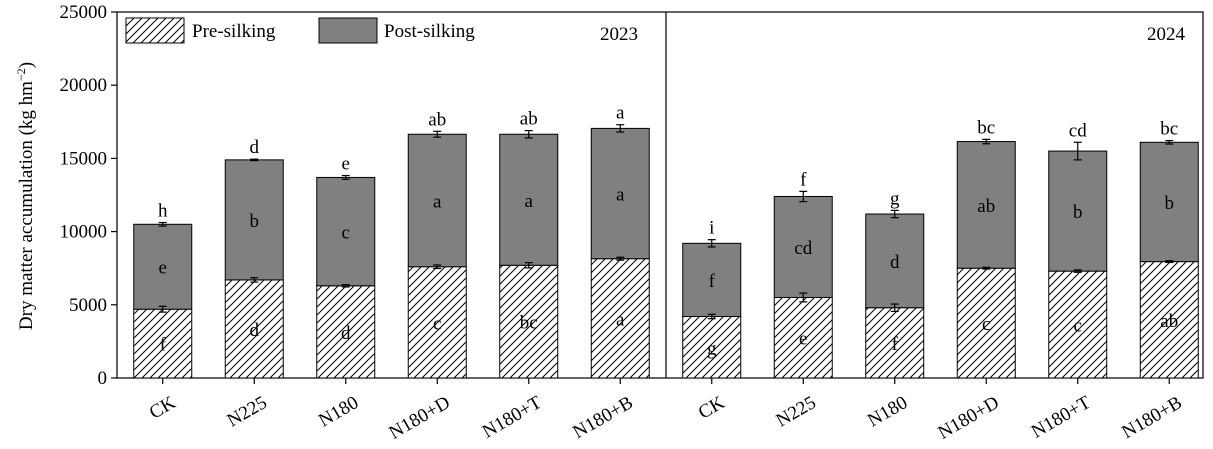  I want to click on legend-label-post-silking: Post-silking, so click(429, 31).